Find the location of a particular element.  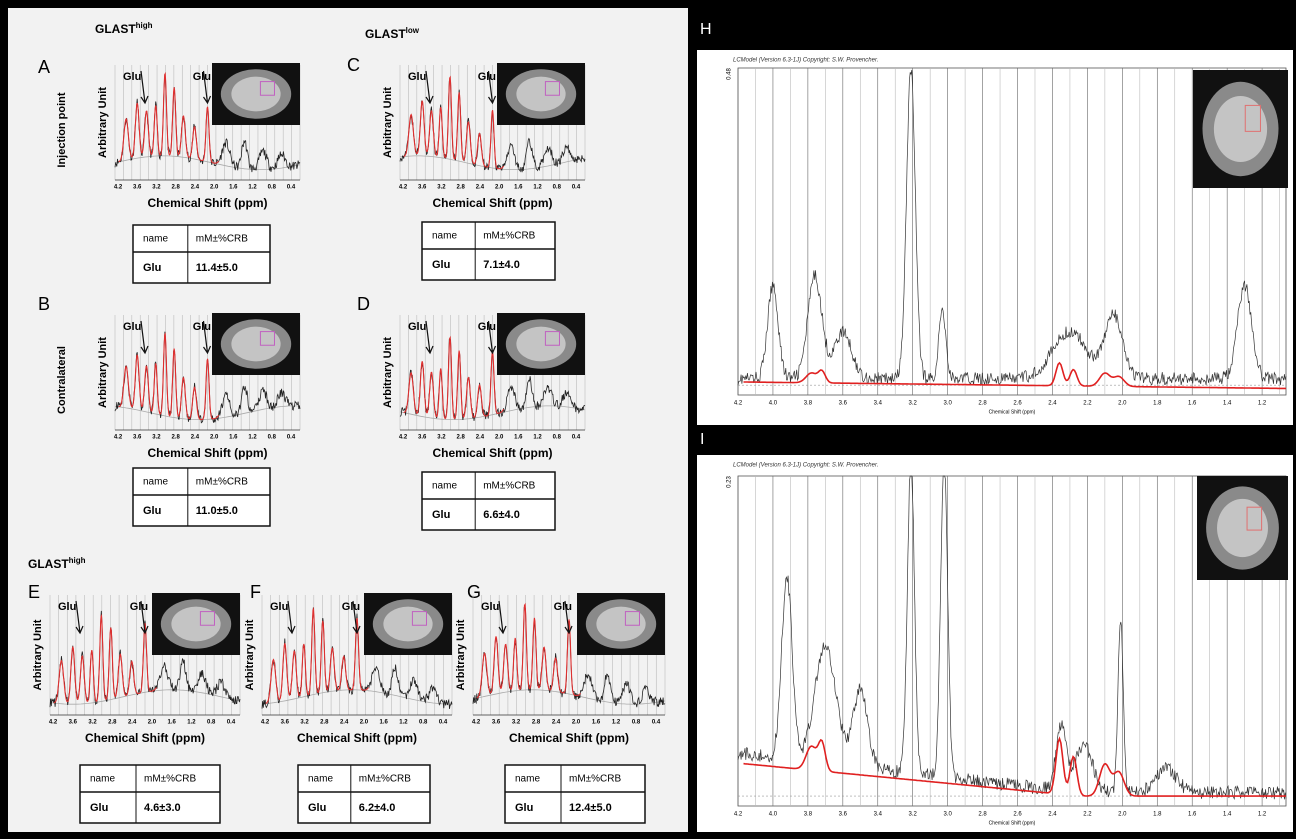

panel-letter: B is located at coordinates (44, 304).